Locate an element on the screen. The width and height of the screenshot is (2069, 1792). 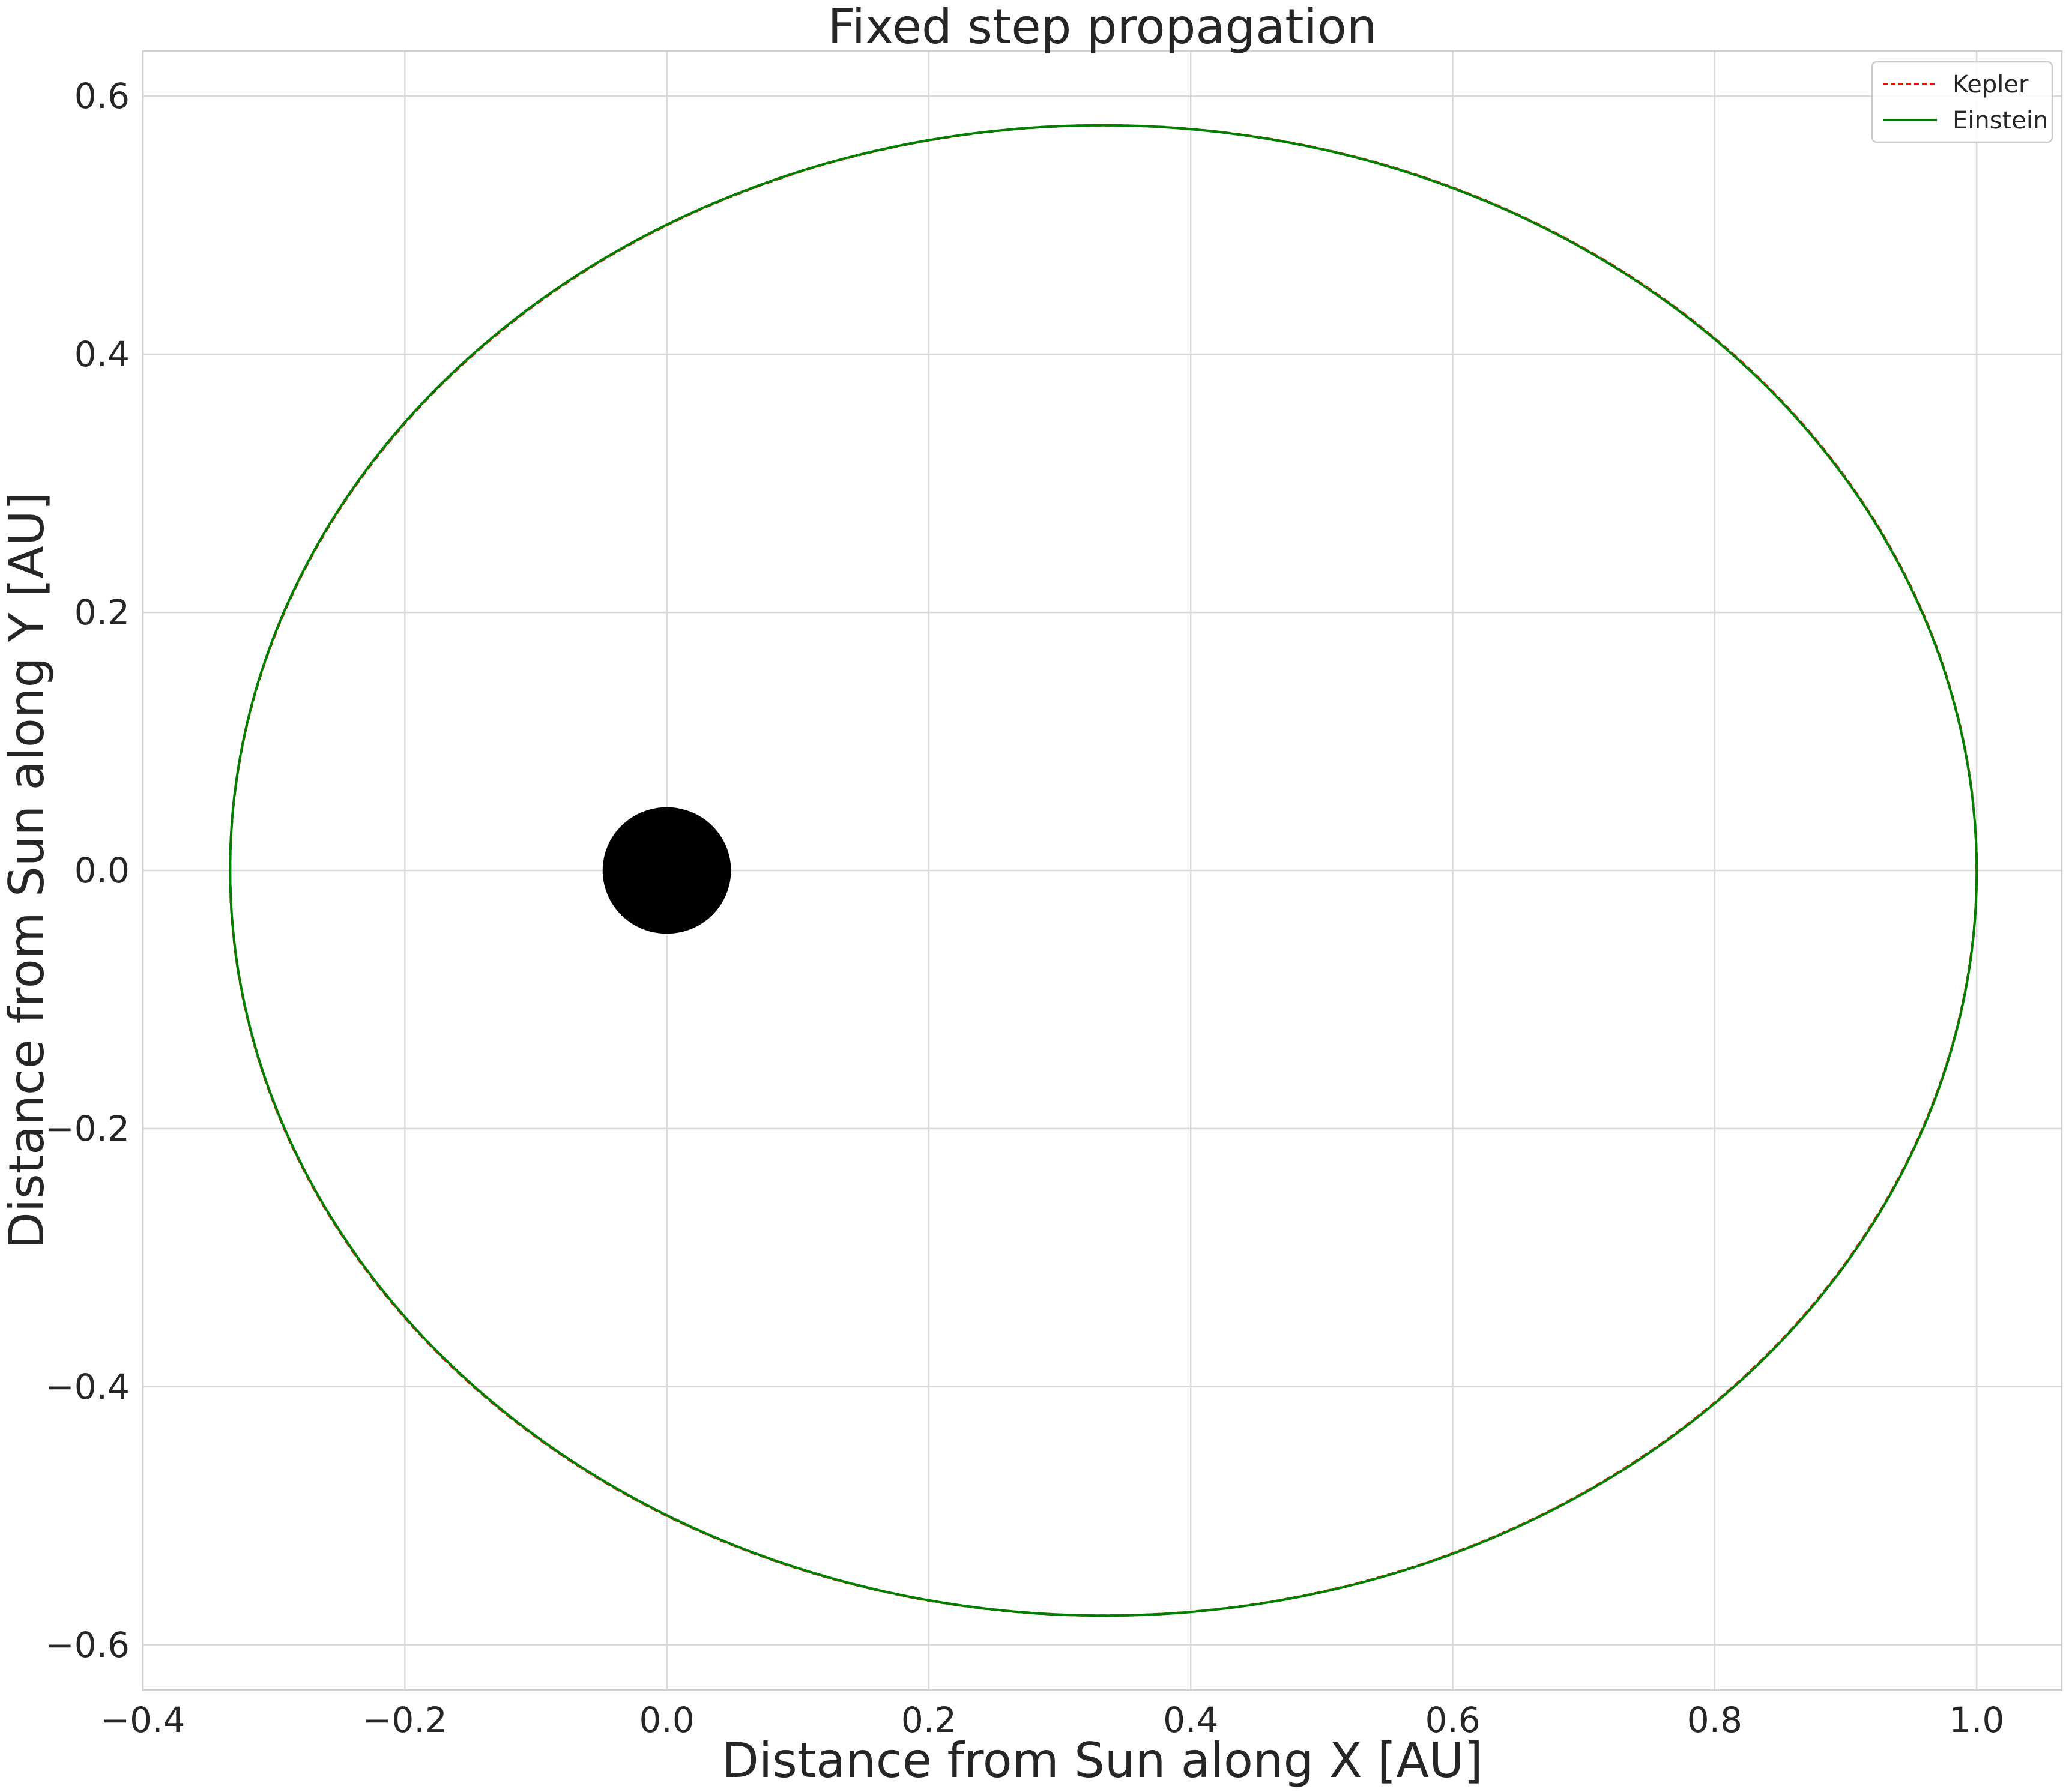
x-tick-label: −0.4 is located at coordinates (143, 1720).